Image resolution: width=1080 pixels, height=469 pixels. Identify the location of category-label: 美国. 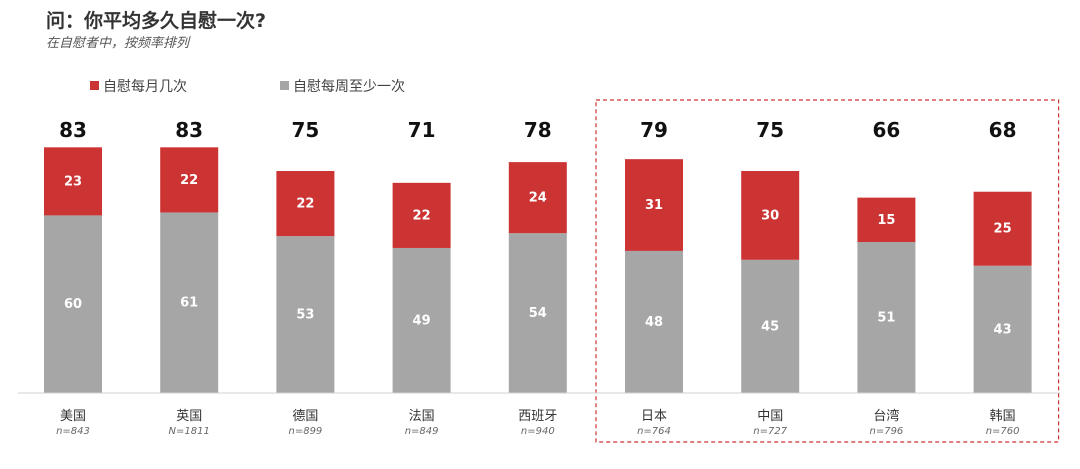
(73, 416).